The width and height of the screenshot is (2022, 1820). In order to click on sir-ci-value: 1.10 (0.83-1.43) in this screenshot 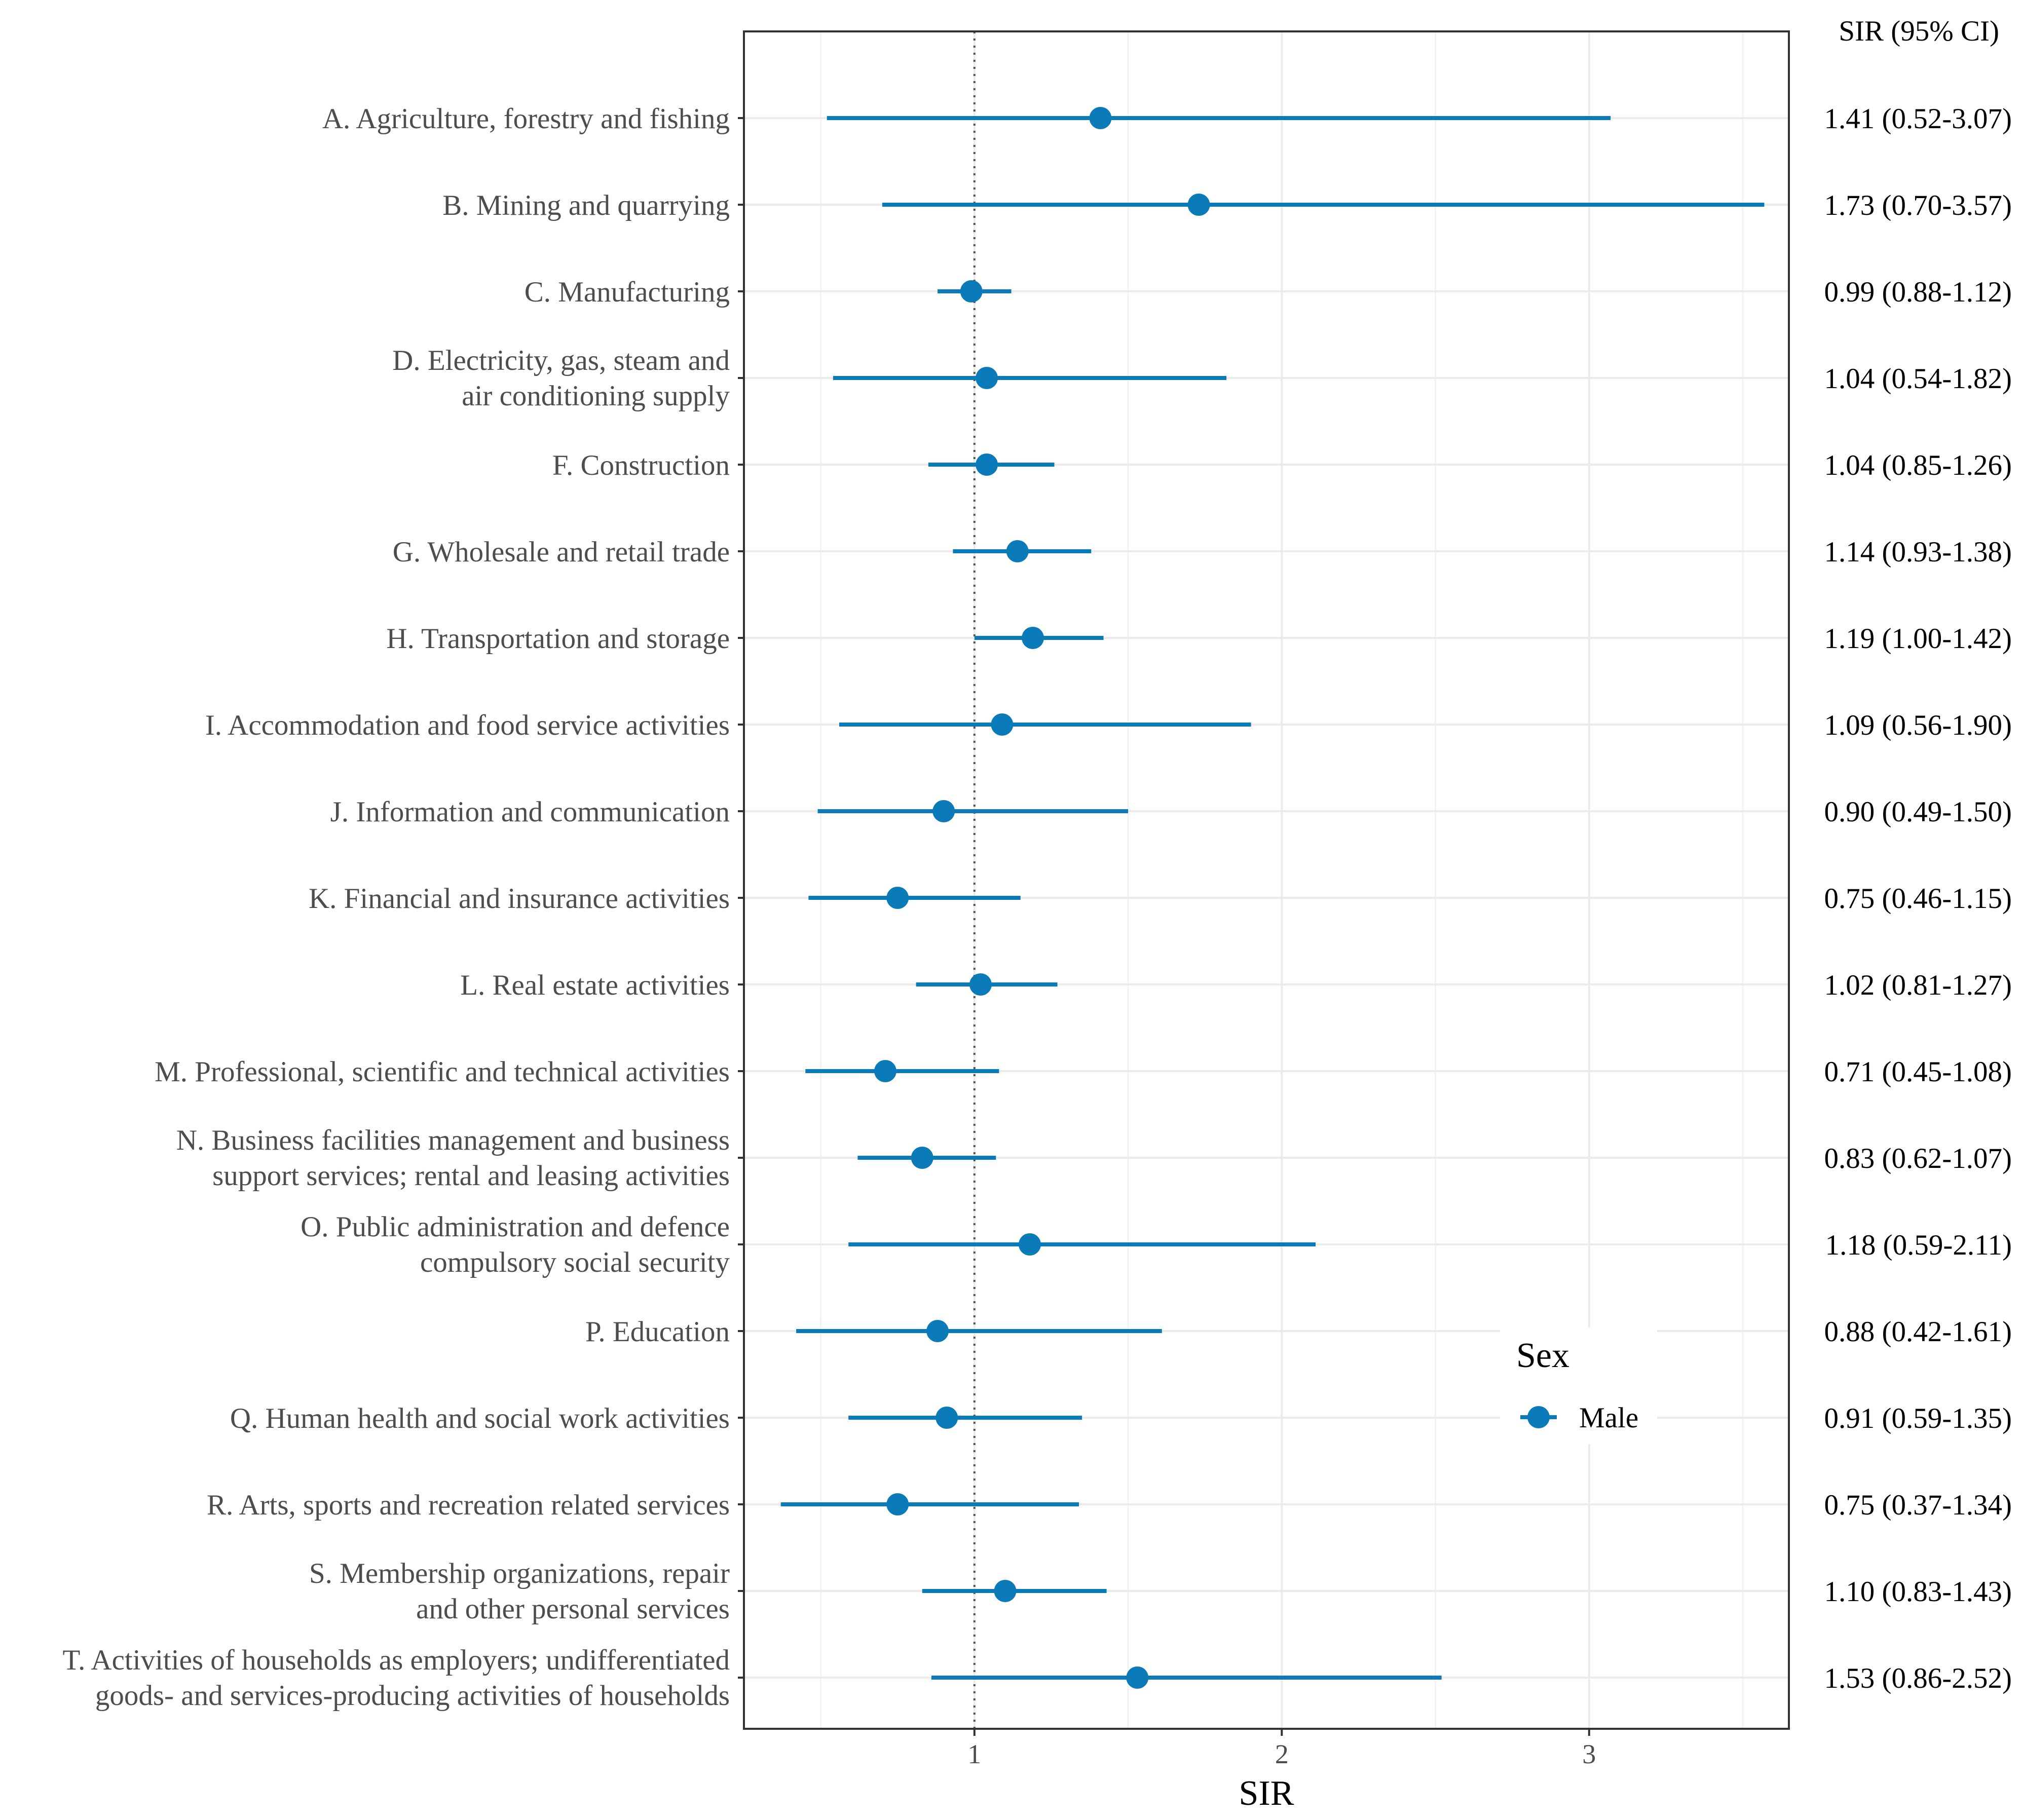, I will do `click(1918, 1592)`.